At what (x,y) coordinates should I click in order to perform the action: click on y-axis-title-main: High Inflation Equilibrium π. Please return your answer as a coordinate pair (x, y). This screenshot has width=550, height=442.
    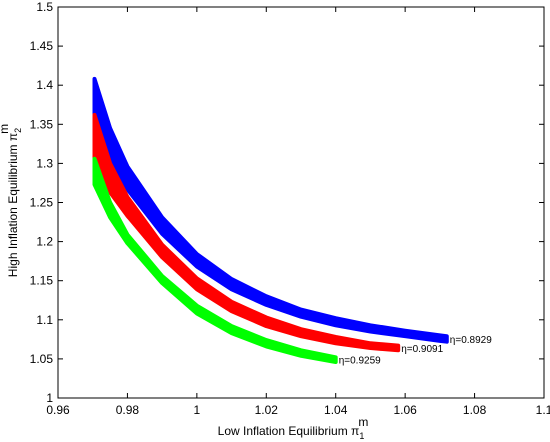
    Looking at the image, I should click on (13, 205).